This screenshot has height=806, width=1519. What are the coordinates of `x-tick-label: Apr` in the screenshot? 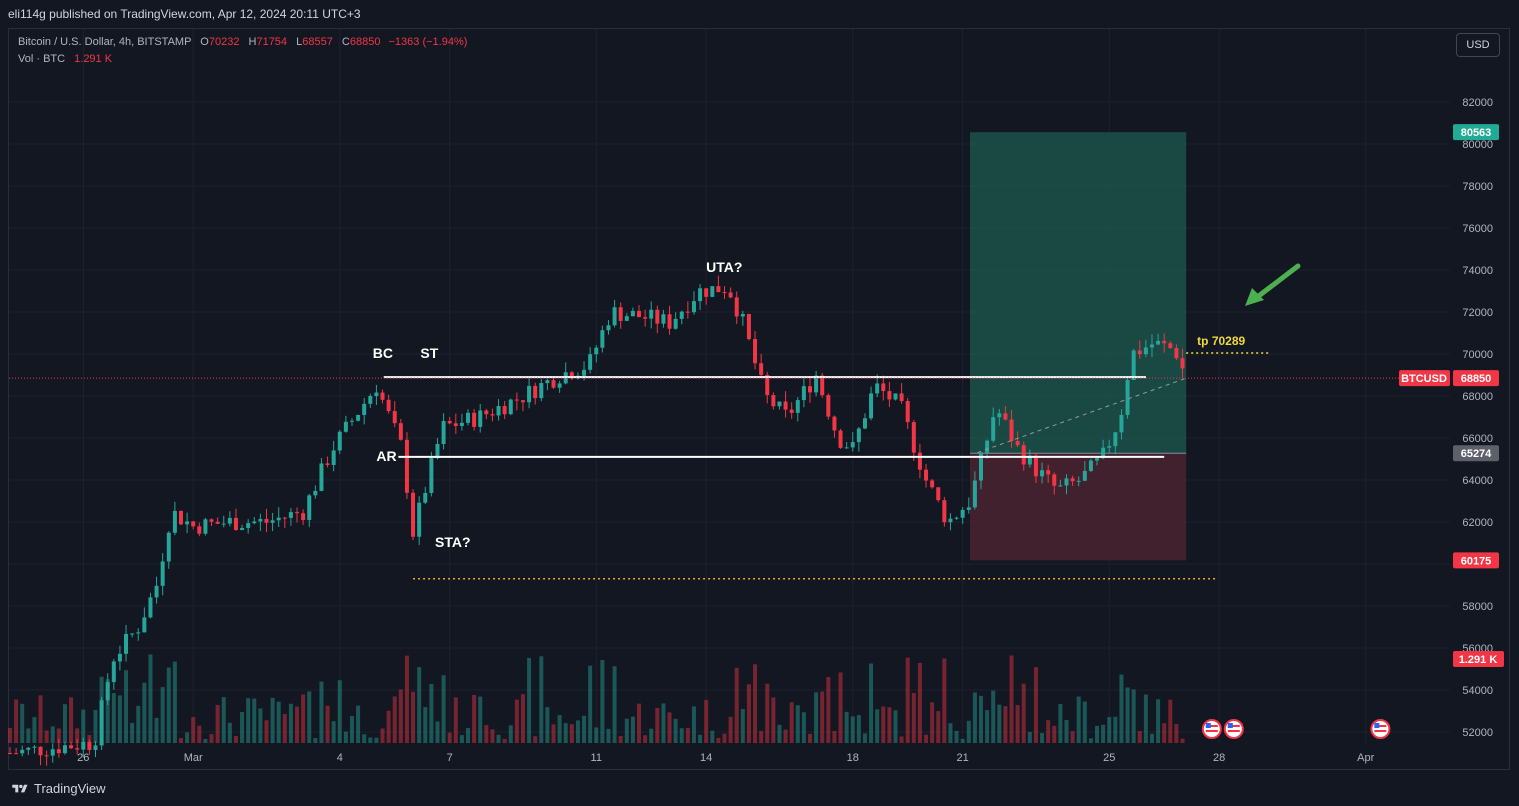 It's located at (1365, 758).